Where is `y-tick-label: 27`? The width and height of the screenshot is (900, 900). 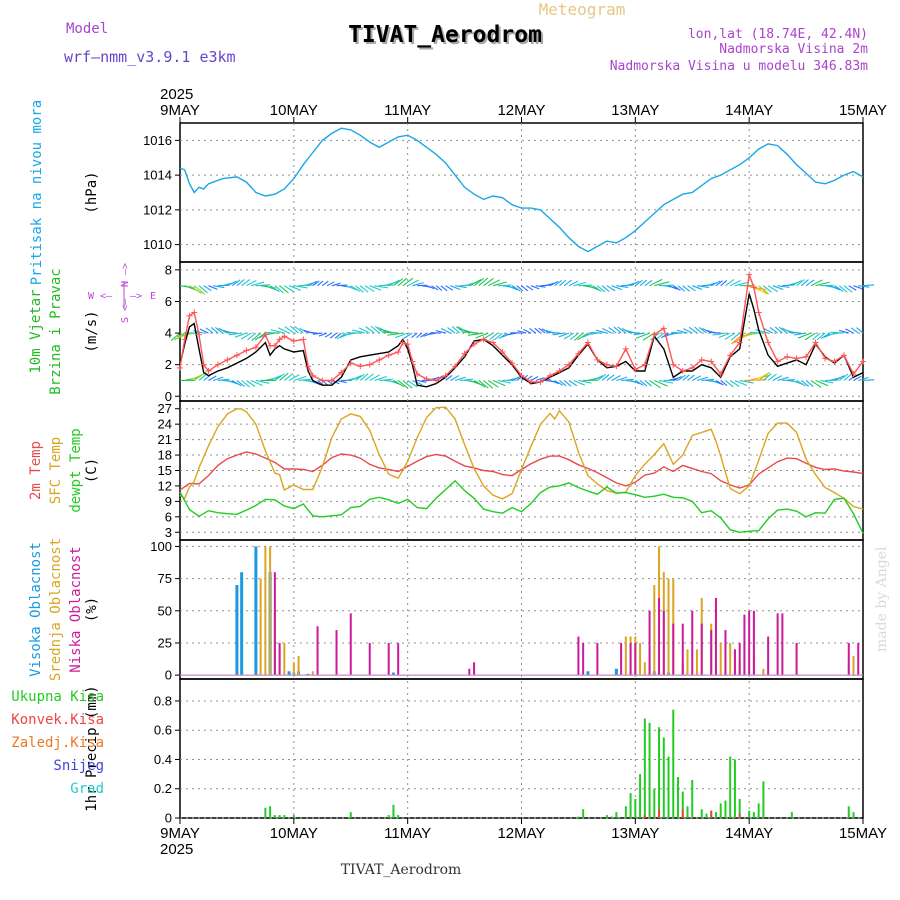
y-tick-label: 27 is located at coordinates (165, 408).